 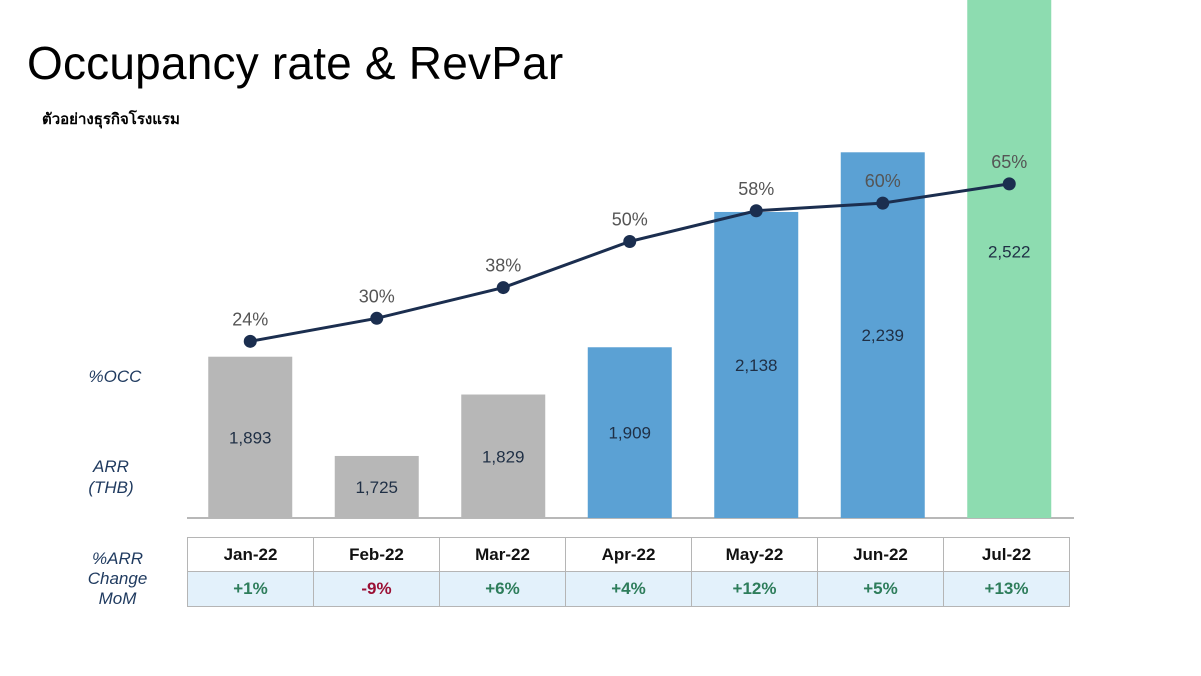 I want to click on arr-bar-label: 1,893, so click(x=250, y=437).